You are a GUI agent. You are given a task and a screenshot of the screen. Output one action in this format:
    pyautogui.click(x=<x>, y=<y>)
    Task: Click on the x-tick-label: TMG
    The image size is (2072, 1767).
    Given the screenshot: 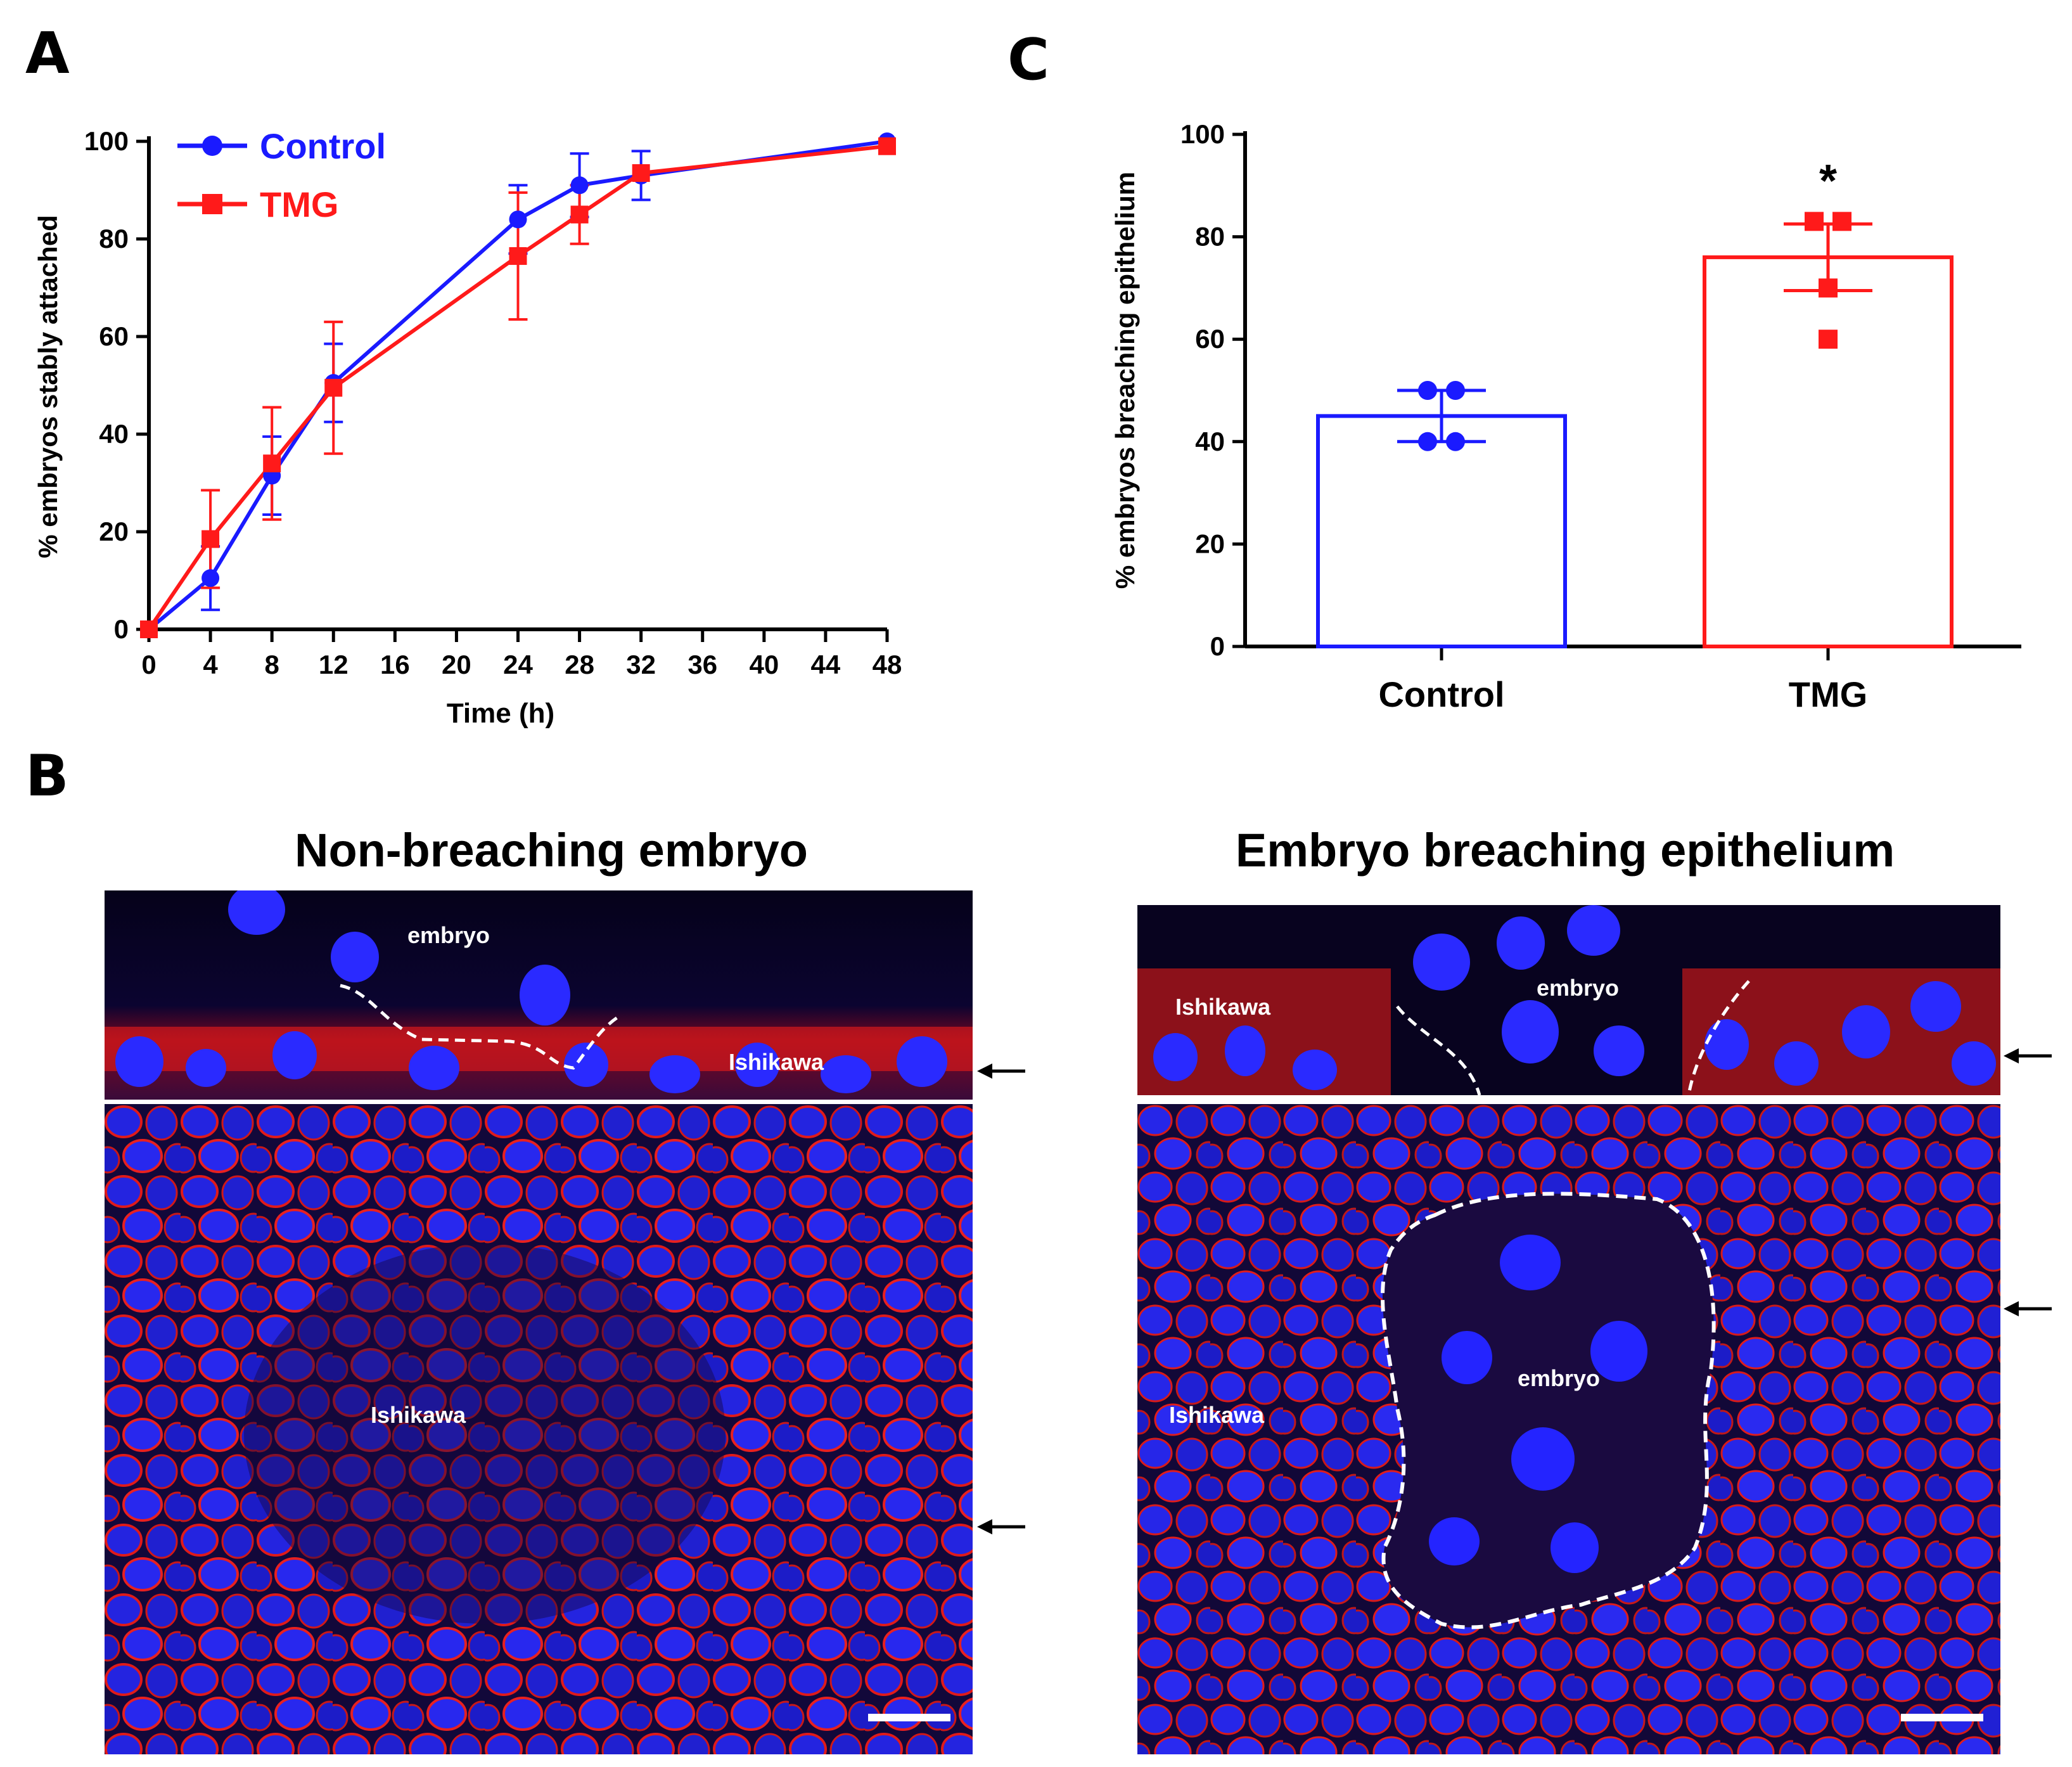 What is the action you would take?
    pyautogui.click(x=1828, y=694)
    